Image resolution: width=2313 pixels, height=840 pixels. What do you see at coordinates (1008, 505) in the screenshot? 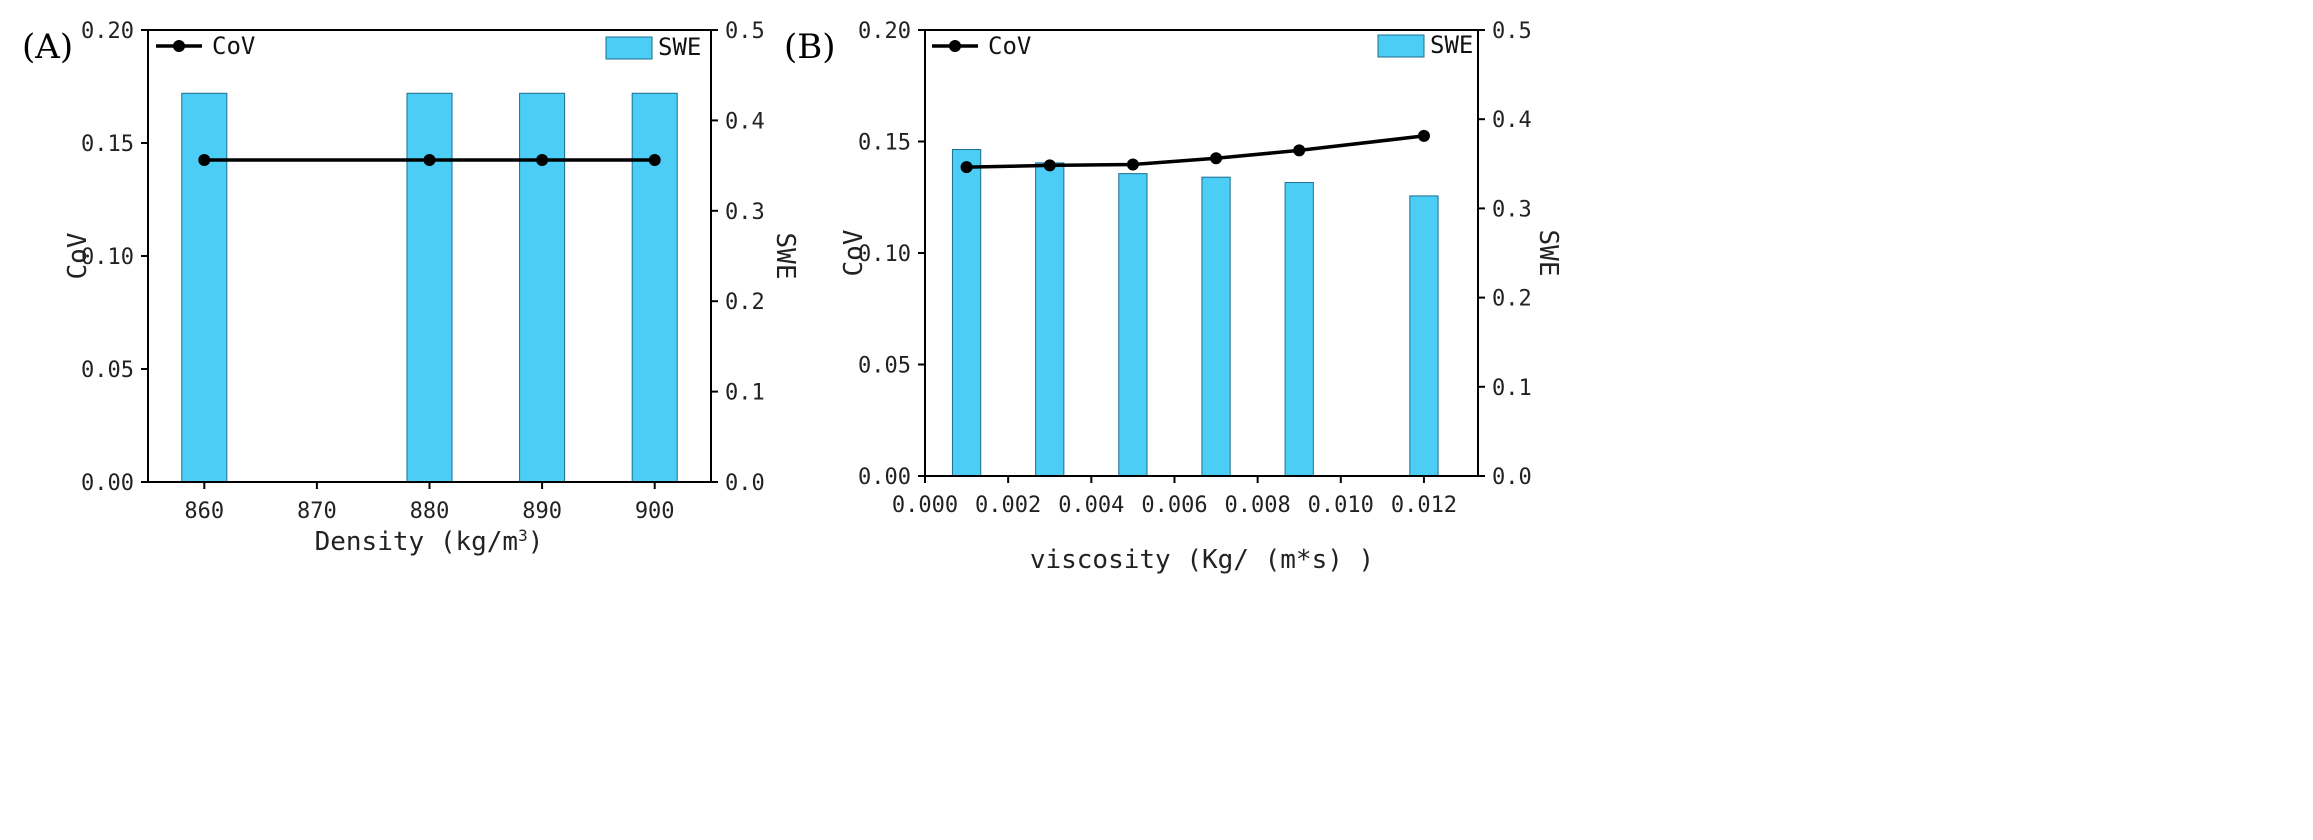
I see `x-tick-label: 0.002` at bounding box center [1008, 505].